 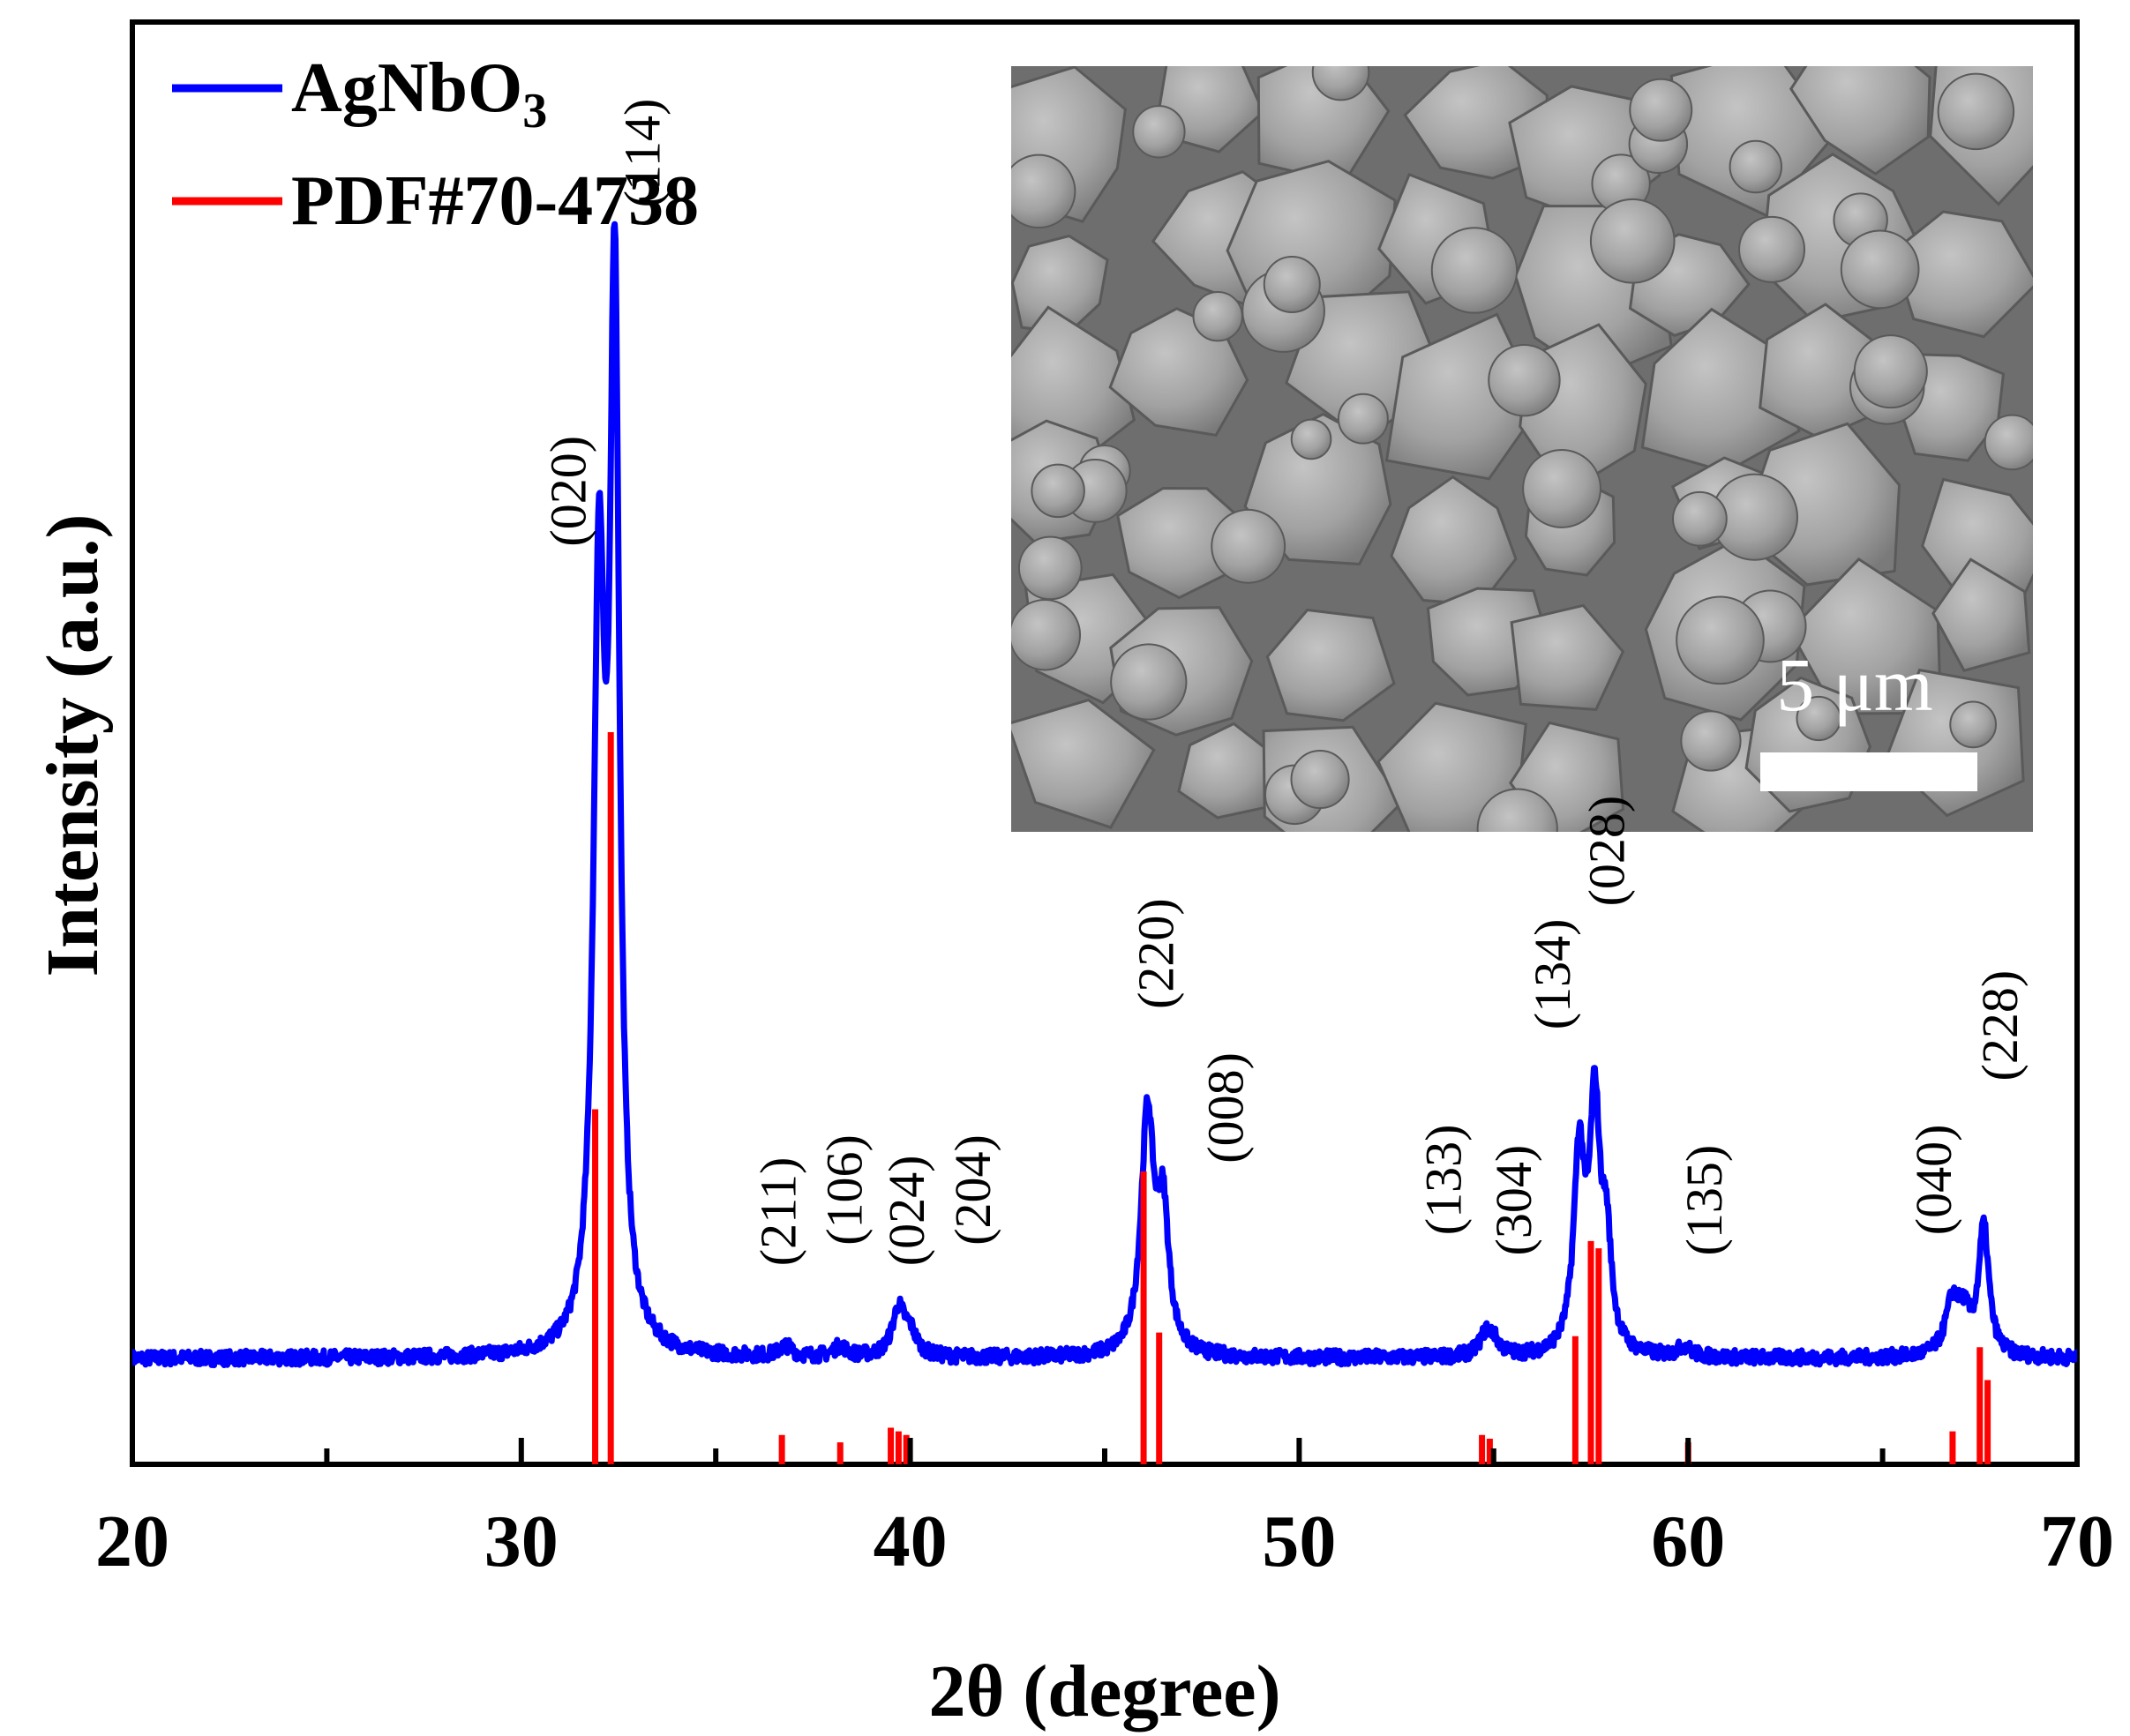 What do you see at coordinates (132, 1541) in the screenshot?
I see `x-tick-label: 20` at bounding box center [132, 1541].